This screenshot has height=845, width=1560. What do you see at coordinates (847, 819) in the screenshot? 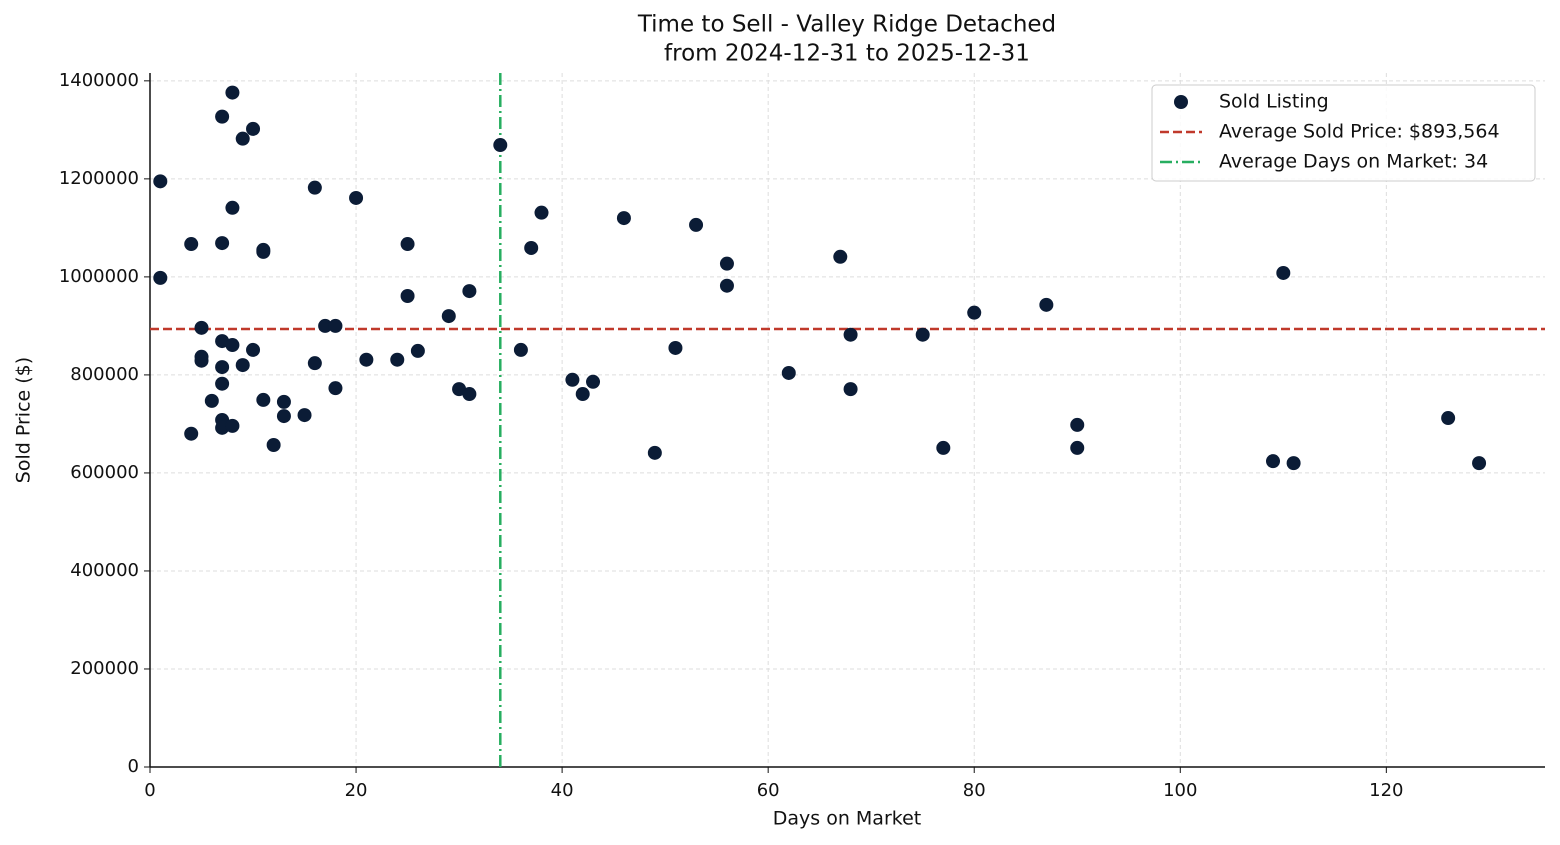
I see `x-axis-label: Days on Market` at bounding box center [847, 819].